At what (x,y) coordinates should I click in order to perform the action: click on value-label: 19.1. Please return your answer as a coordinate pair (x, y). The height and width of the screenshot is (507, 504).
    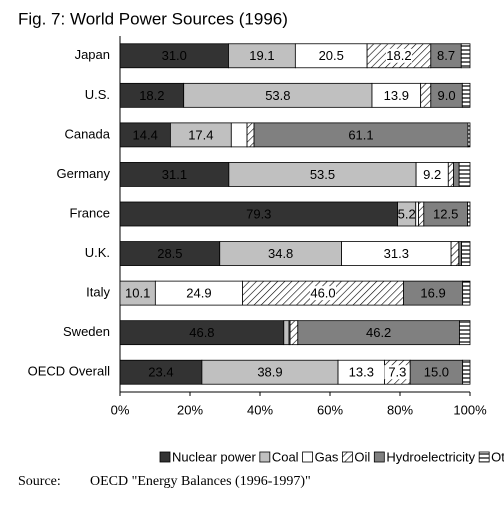
    Looking at the image, I should click on (261, 55).